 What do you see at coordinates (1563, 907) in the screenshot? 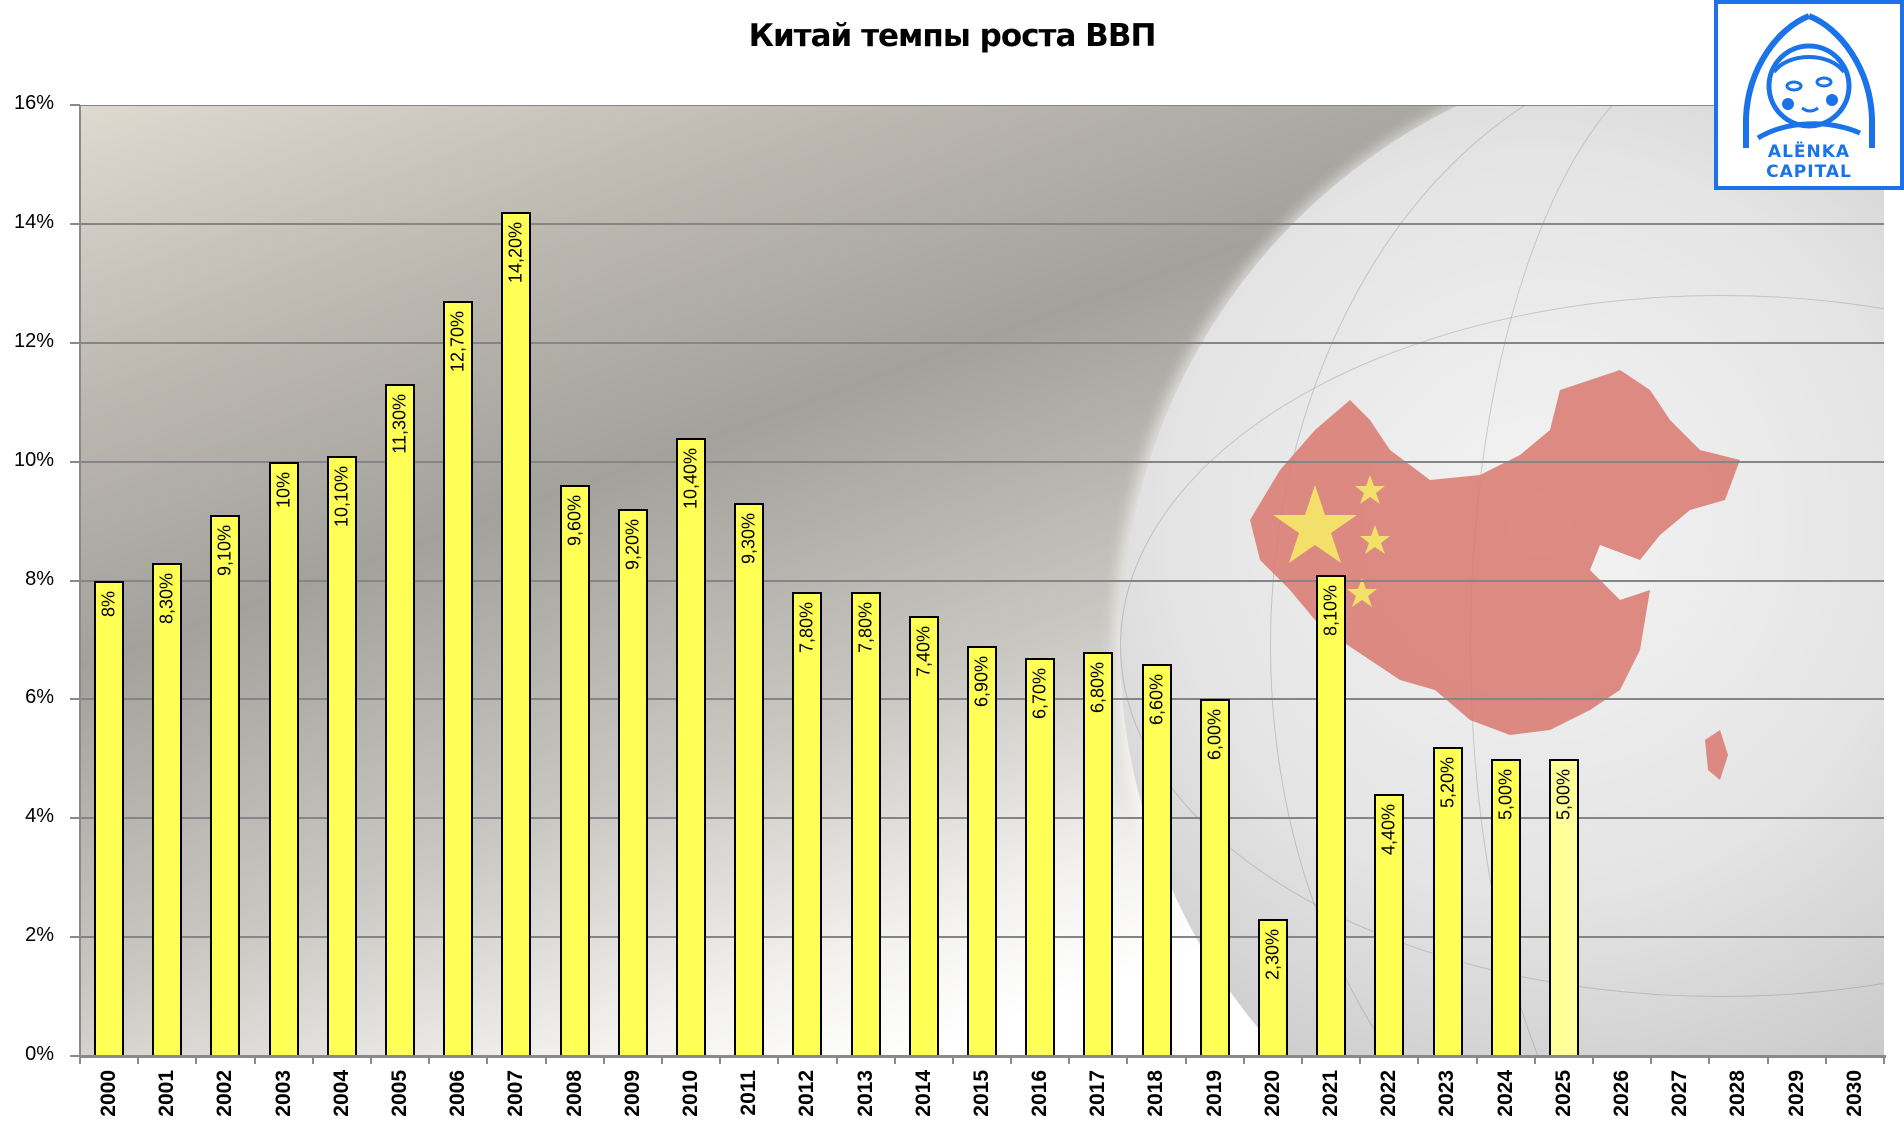
I see `bar-2025: 5,00%` at bounding box center [1563, 907].